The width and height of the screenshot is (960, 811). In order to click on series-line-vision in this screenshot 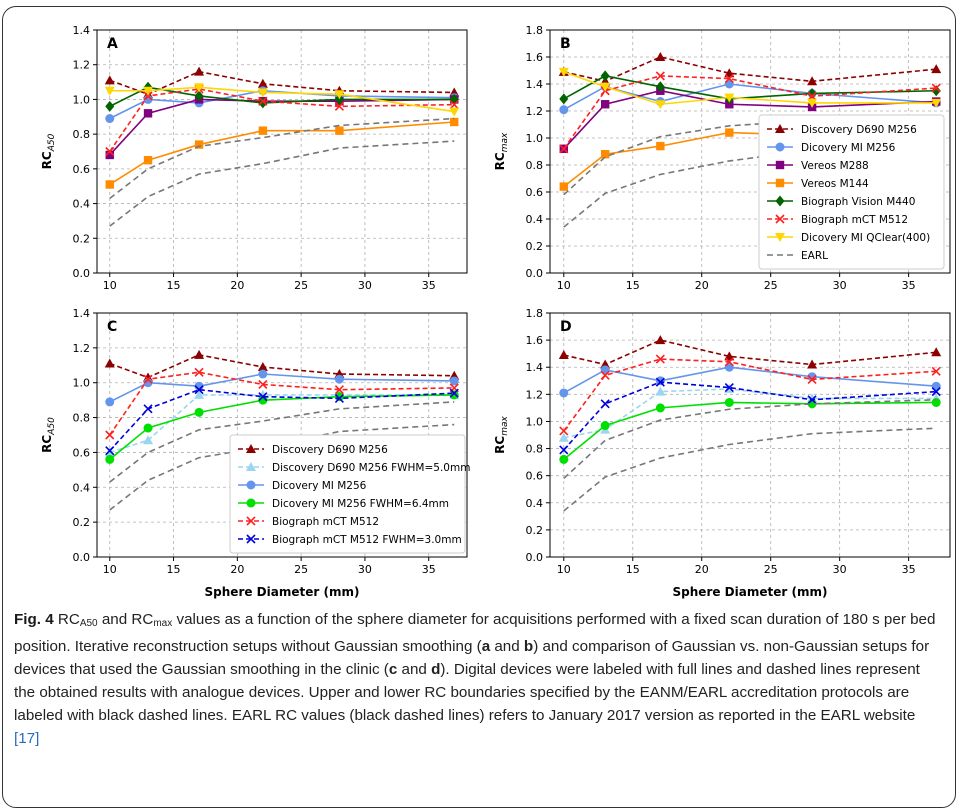, I will do `click(750, 87)`.